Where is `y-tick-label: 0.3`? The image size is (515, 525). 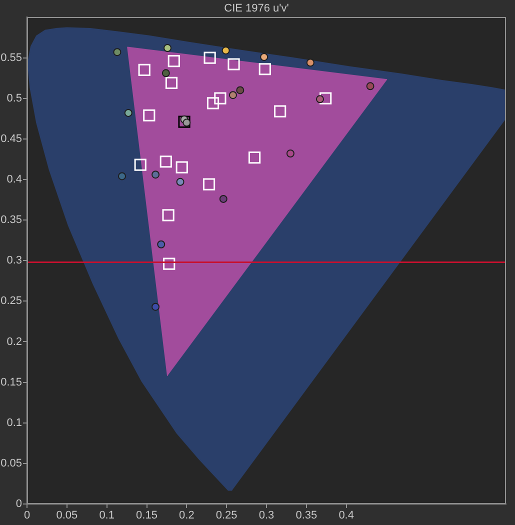
y-tick-label: 0.3 is located at coordinates (14, 260).